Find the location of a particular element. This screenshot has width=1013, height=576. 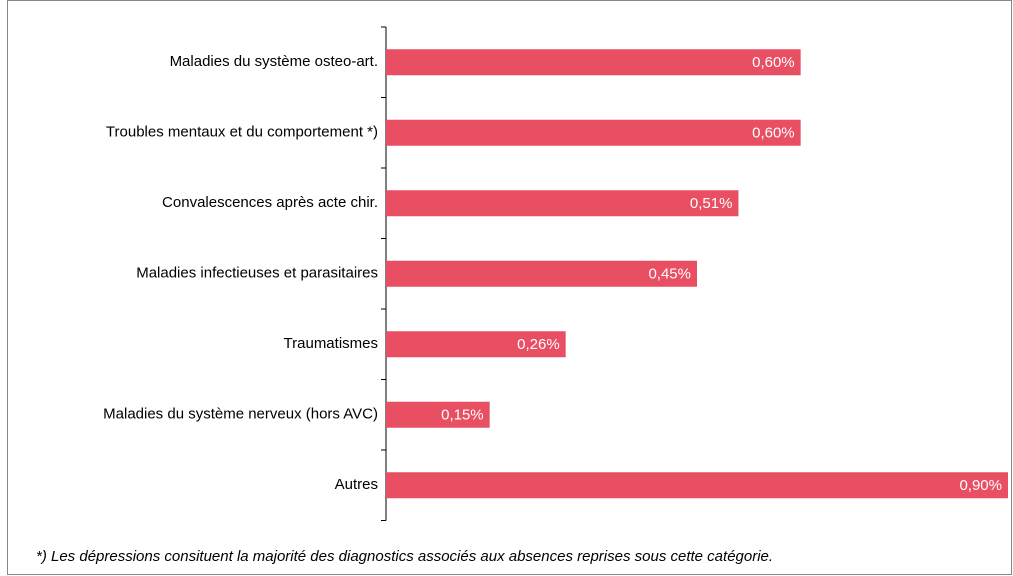

y-tick-label: Maladies infectieuses et parasitaires is located at coordinates (257, 273).